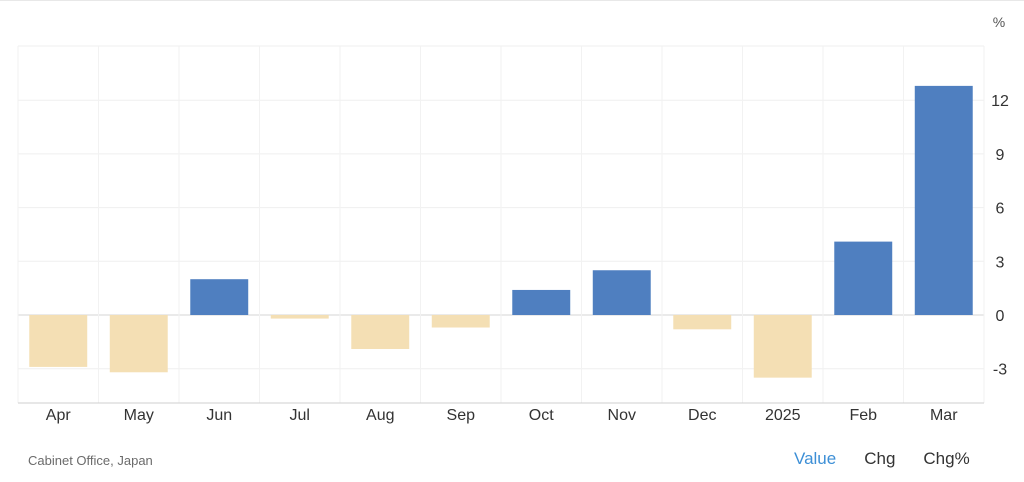 The image size is (1024, 482). Describe the element at coordinates (59, 415) in the screenshot. I see `x-tick-label: Apr` at that location.